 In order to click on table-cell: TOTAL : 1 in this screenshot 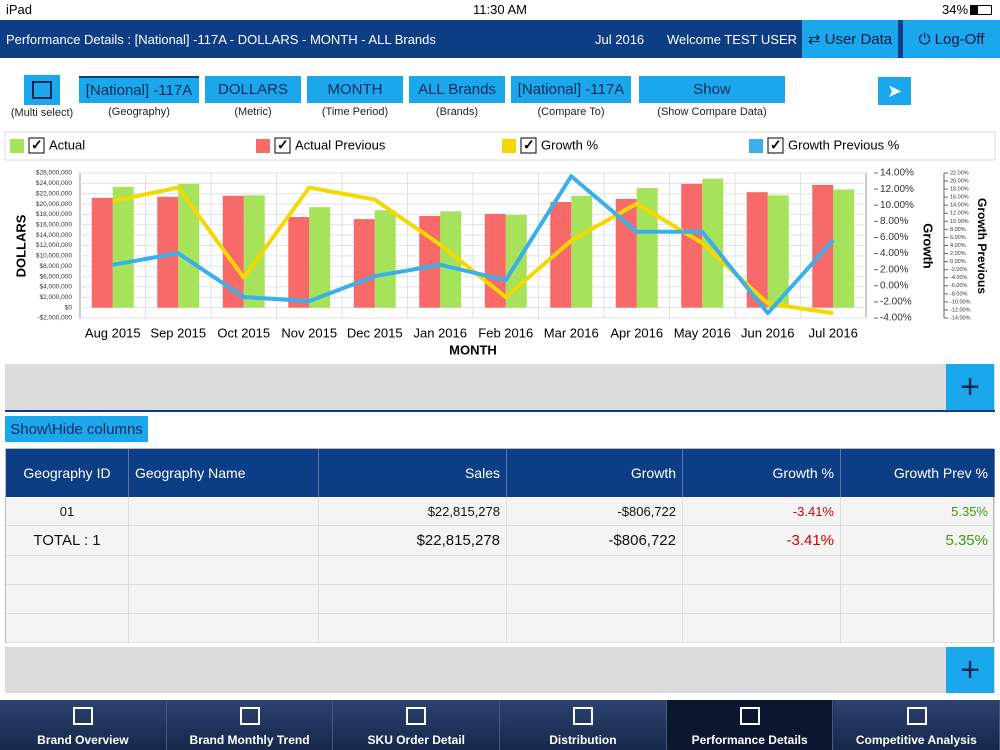, I will do `click(67, 541)`.